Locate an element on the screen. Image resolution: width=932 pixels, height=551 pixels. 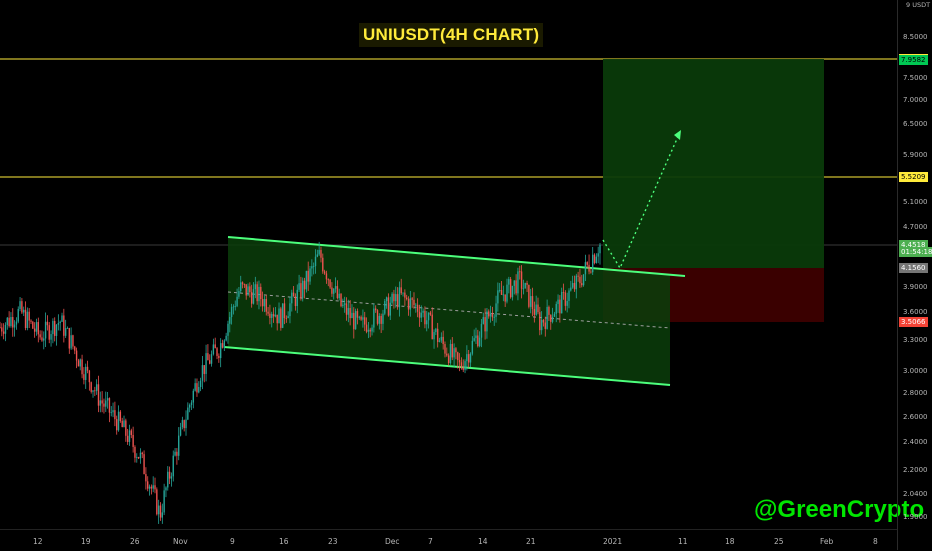
price-tick: 2.0400 is located at coordinates (915, 494).